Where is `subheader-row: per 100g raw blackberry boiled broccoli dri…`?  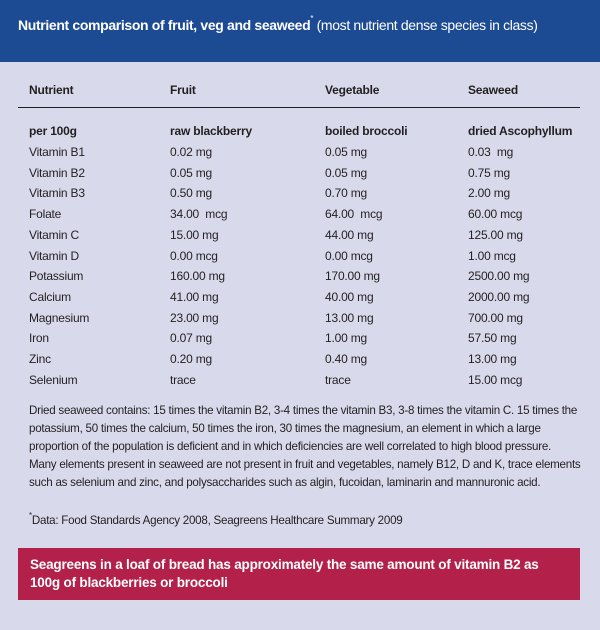
subheader-row: per 100g raw blackberry boiled broccoli dri… is located at coordinates (300, 134).